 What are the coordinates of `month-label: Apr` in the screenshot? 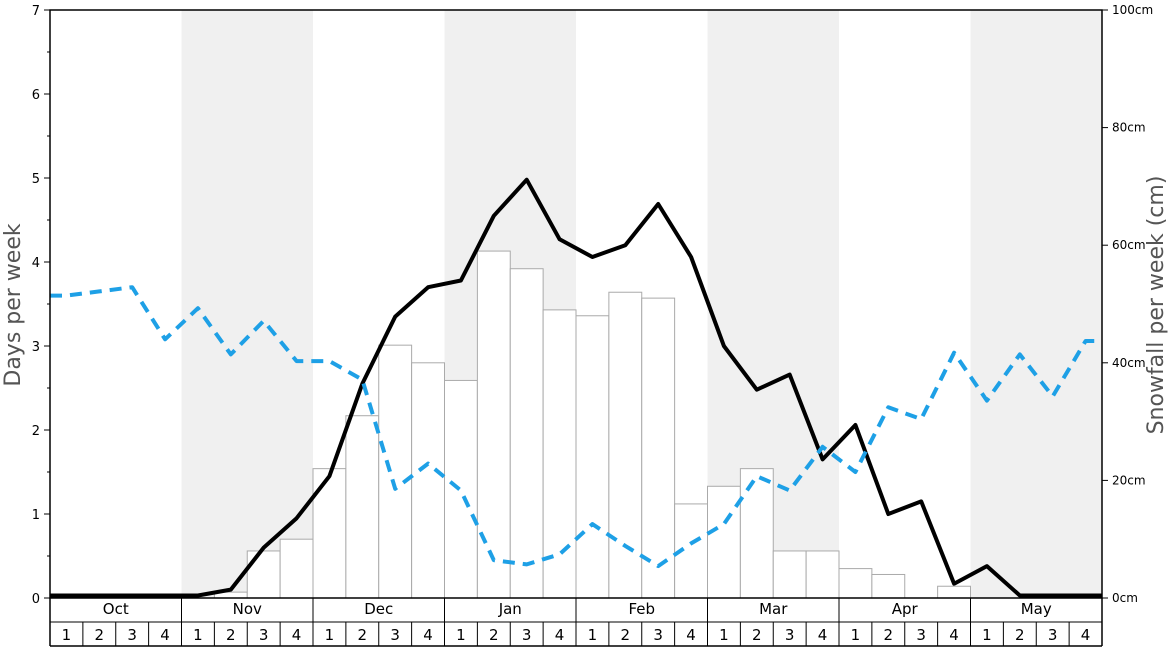 It's located at (905, 609).